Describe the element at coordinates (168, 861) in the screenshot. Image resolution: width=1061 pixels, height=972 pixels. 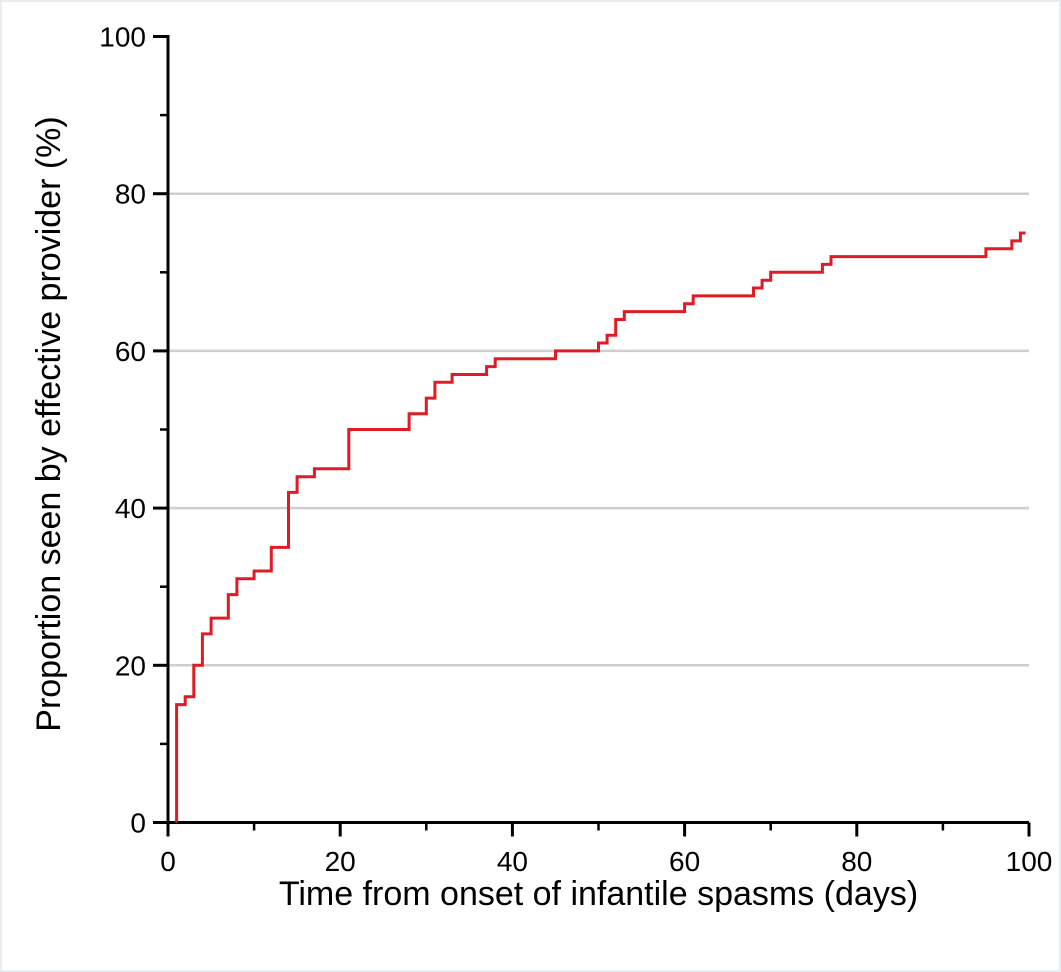
I see `x-tick-label-0: 0` at that location.